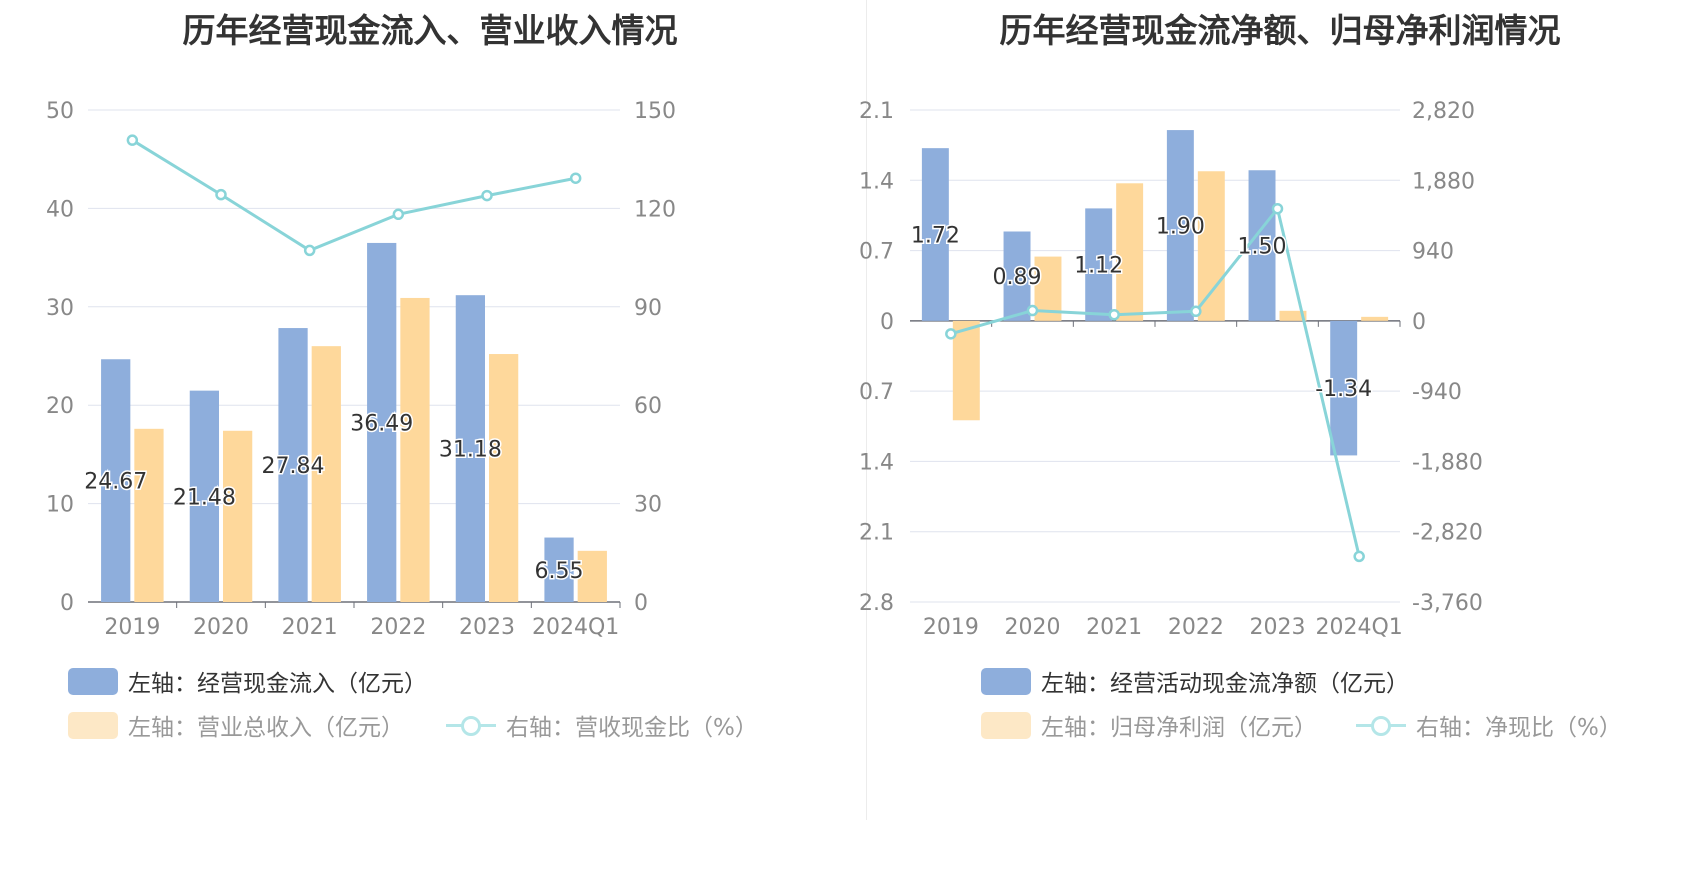  What do you see at coordinates (1225, 684) in the screenshot?
I see `legend-label: 左轴：经营活动现金流净额（亿元）` at bounding box center [1225, 684].